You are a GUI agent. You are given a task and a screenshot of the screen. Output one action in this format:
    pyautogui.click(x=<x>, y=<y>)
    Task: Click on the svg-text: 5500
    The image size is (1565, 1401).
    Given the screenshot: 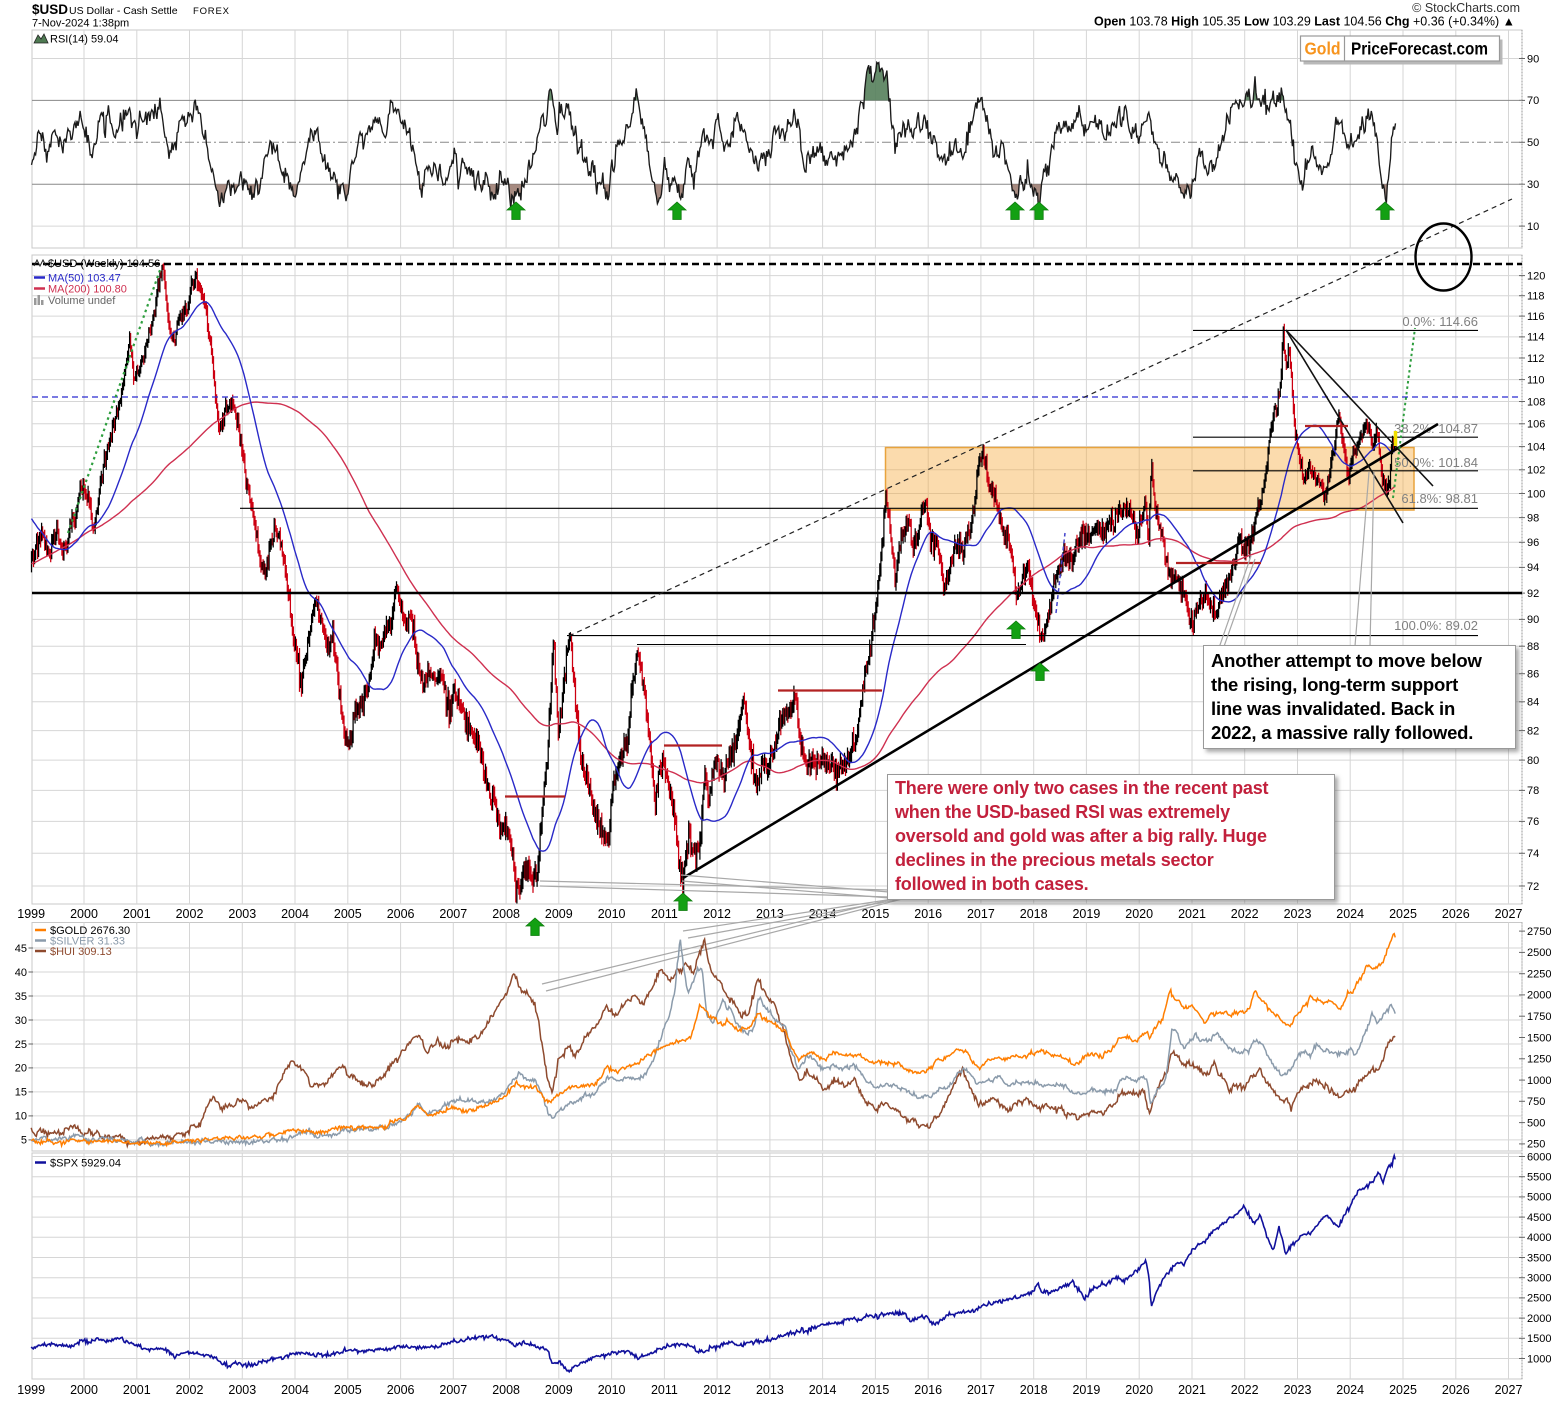 What is the action you would take?
    pyautogui.click(x=1539, y=1178)
    